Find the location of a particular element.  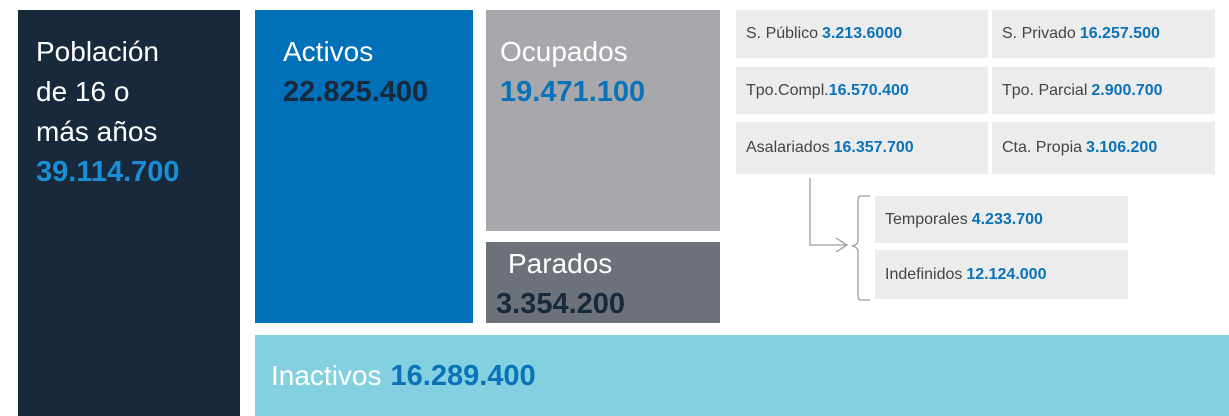

cell-value: 16.570.400 is located at coordinates (868, 90).